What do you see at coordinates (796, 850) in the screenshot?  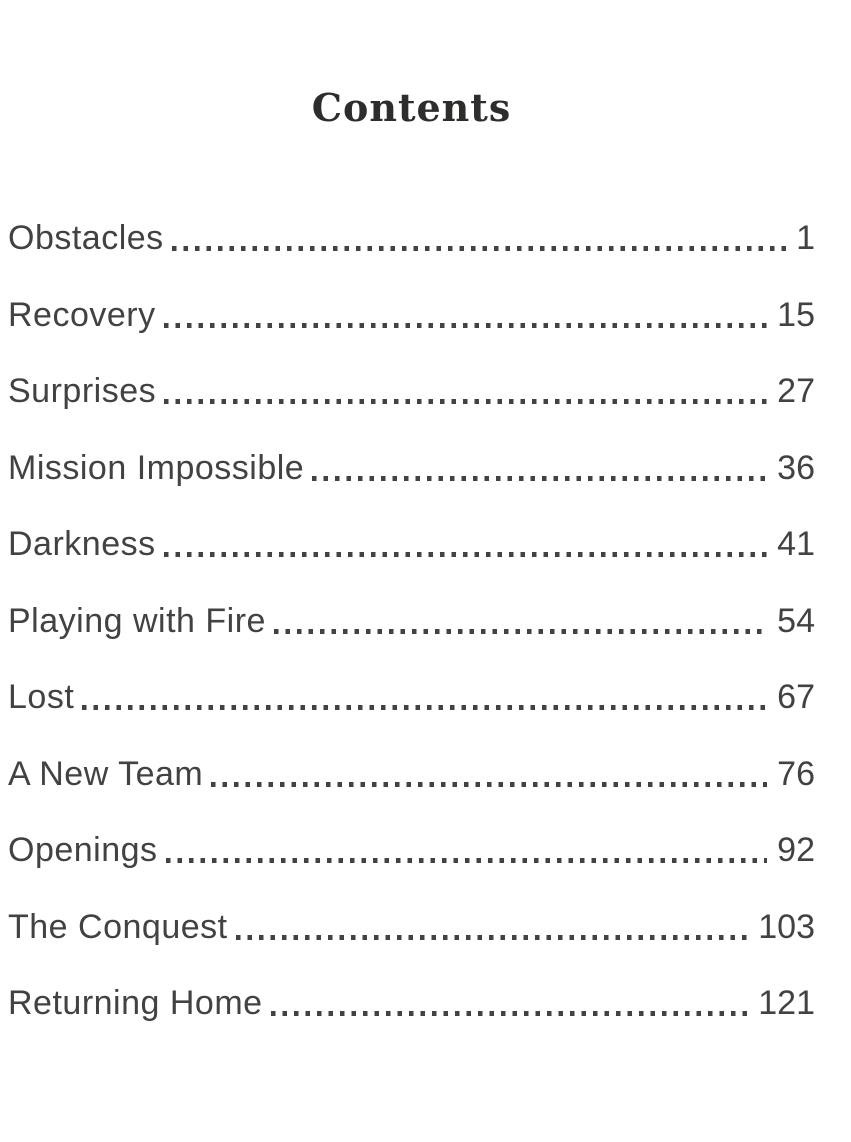 I see `page-number: 92` at bounding box center [796, 850].